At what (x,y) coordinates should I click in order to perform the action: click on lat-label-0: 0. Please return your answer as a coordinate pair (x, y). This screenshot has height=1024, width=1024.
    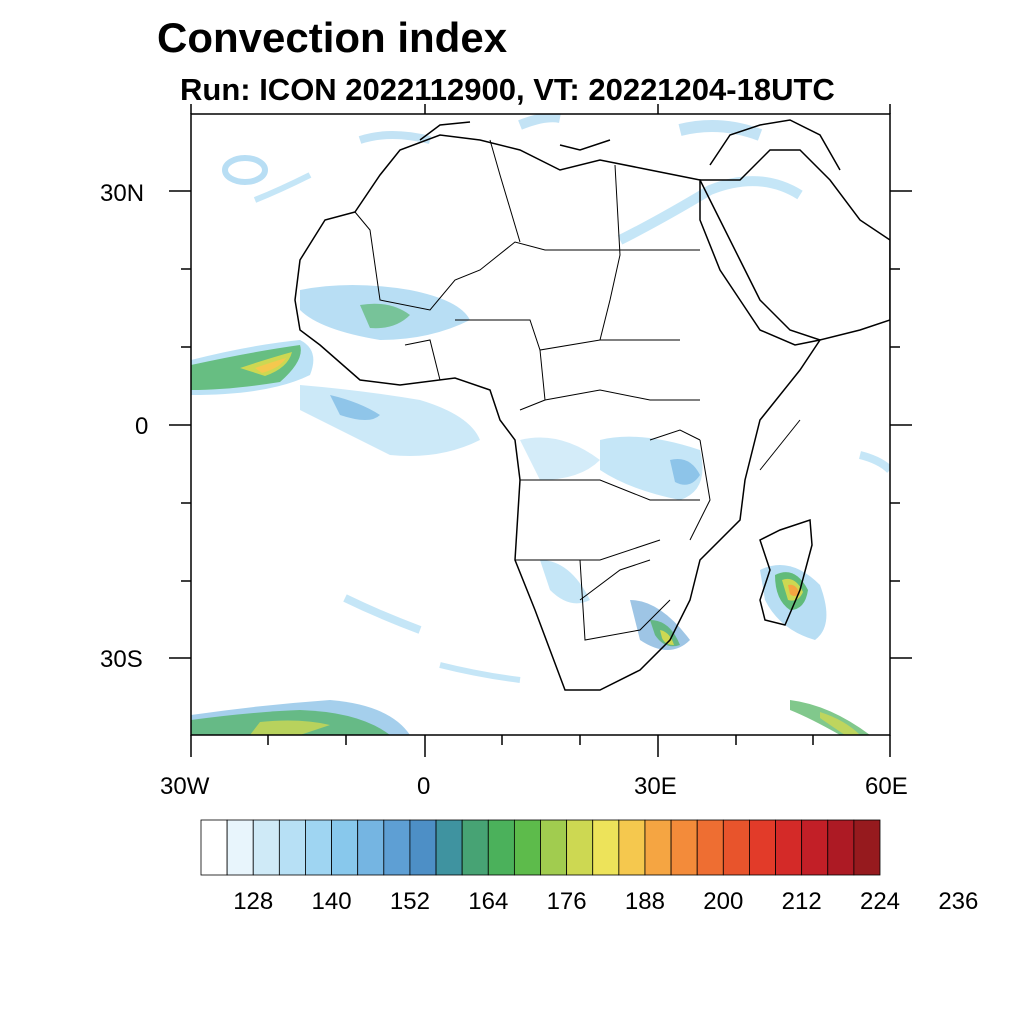
    Looking at the image, I should click on (142, 426).